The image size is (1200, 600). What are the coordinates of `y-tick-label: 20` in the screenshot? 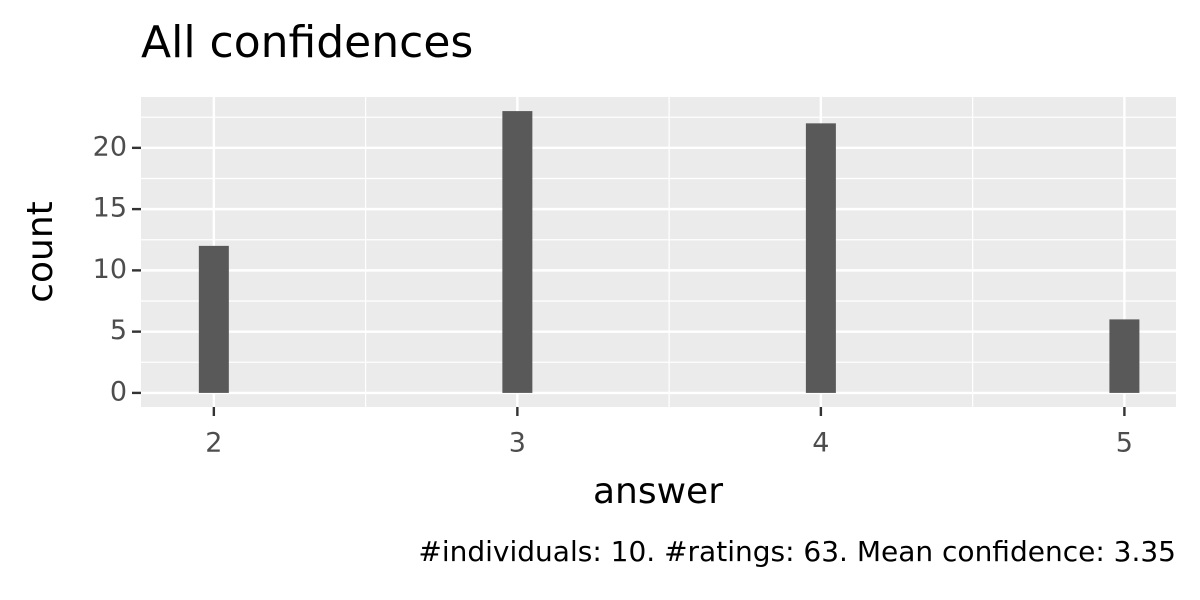 It's located at (110, 146).